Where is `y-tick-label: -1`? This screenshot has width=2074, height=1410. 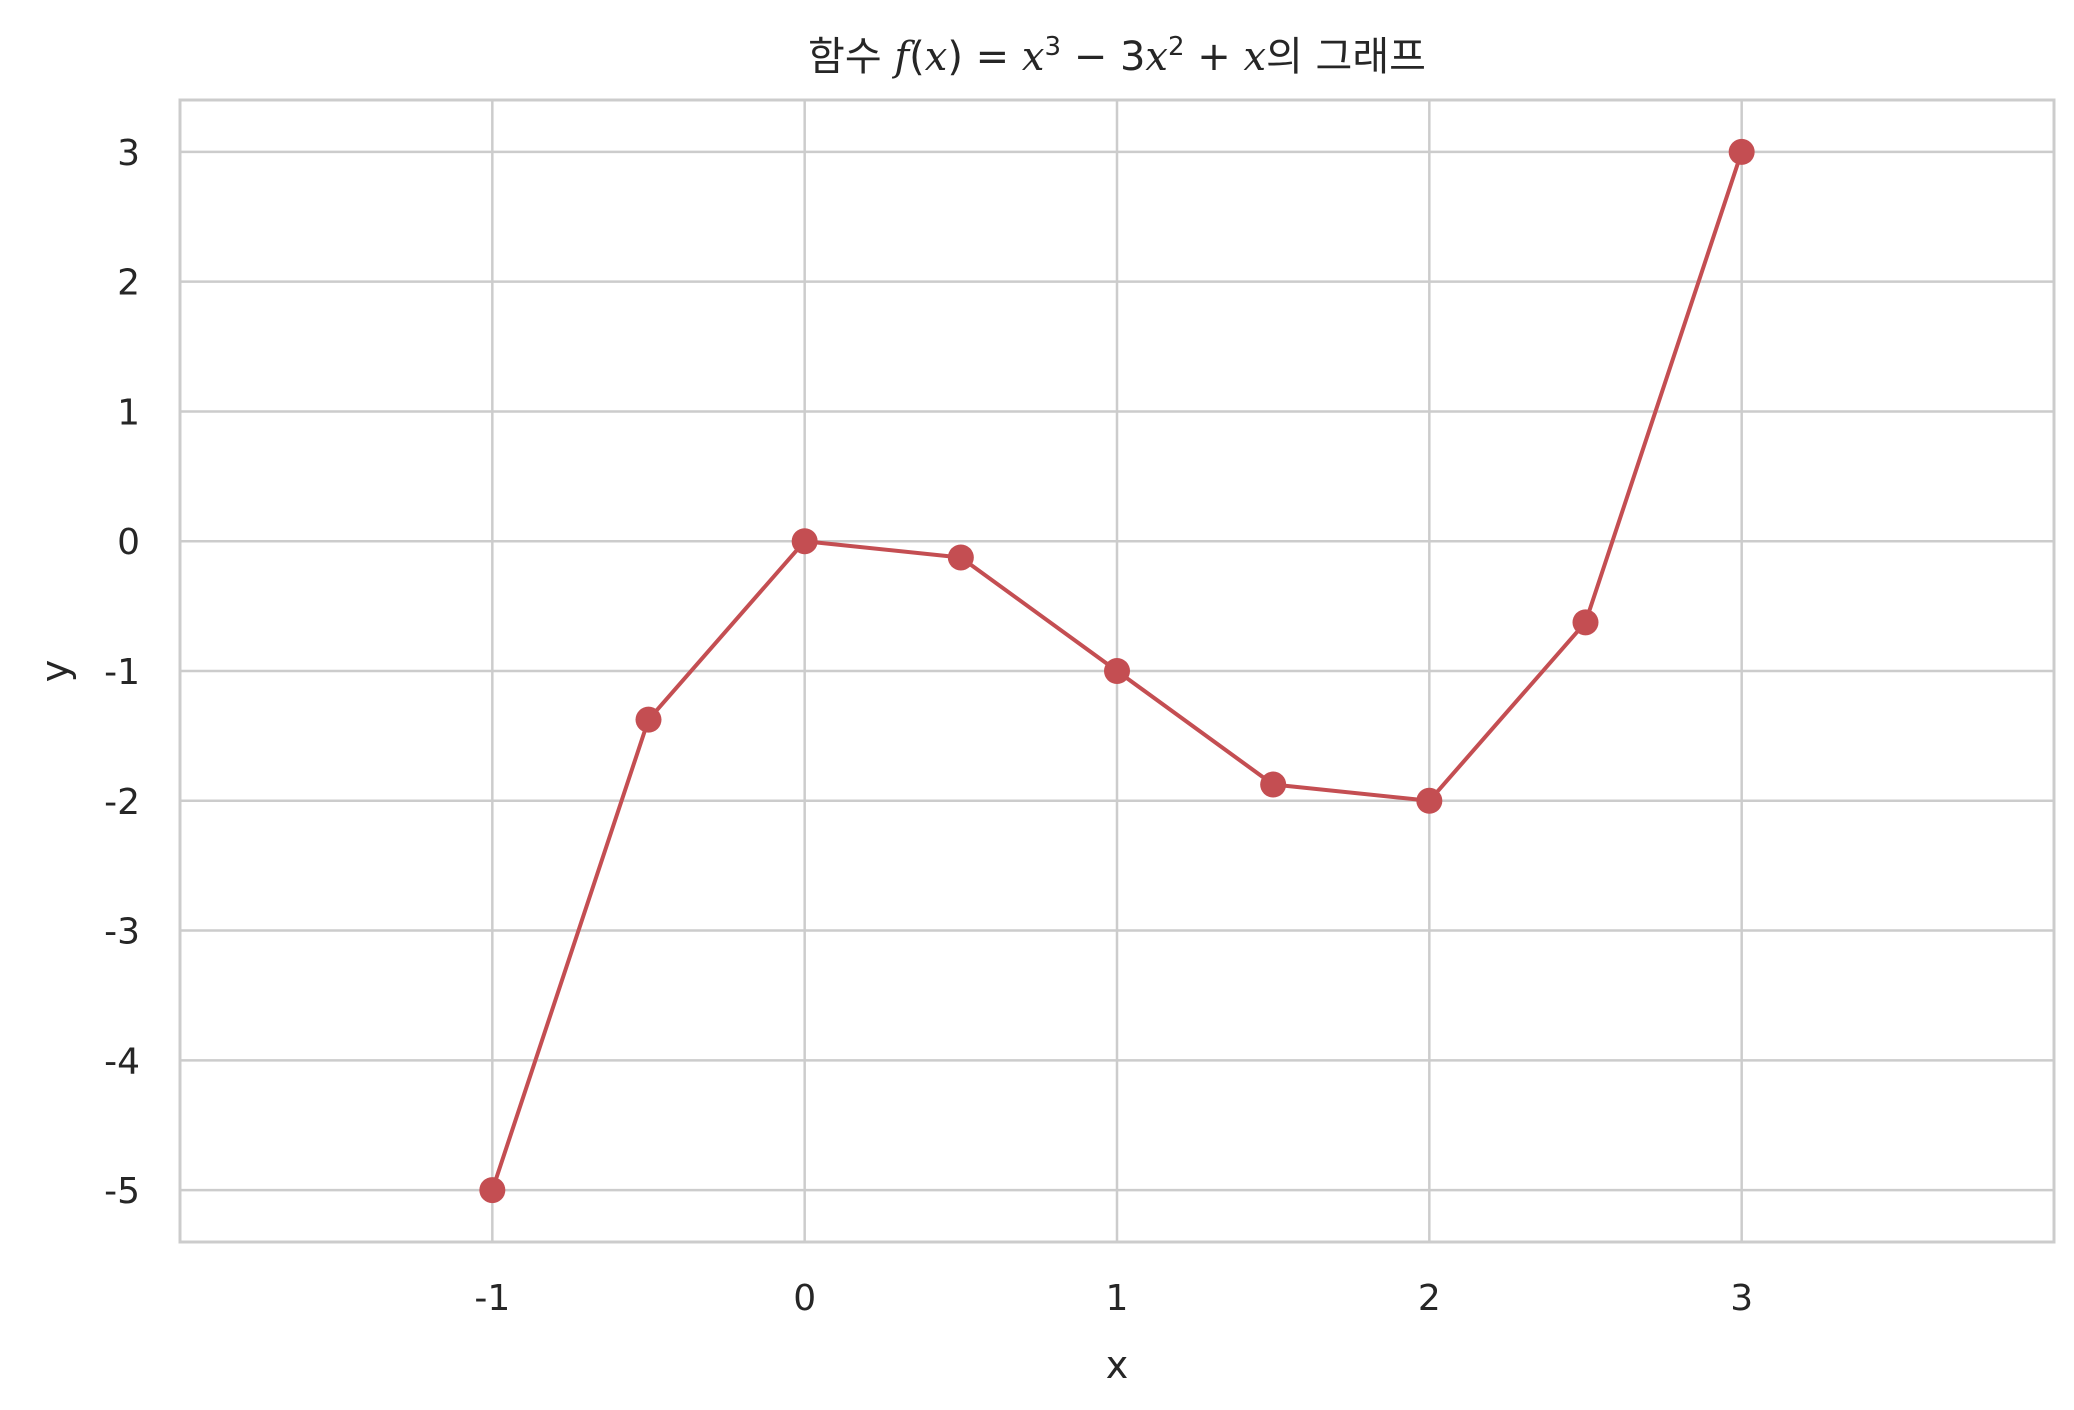 y-tick-label: -1 is located at coordinates (122, 672).